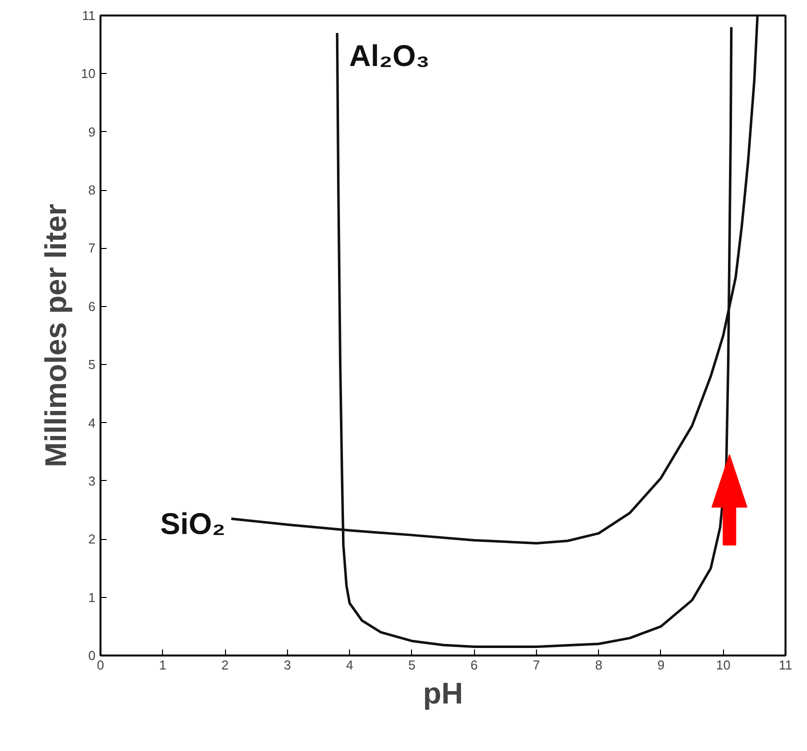 Image resolution: width=807 pixels, height=751 pixels. I want to click on x-tick-label: 2, so click(225, 665).